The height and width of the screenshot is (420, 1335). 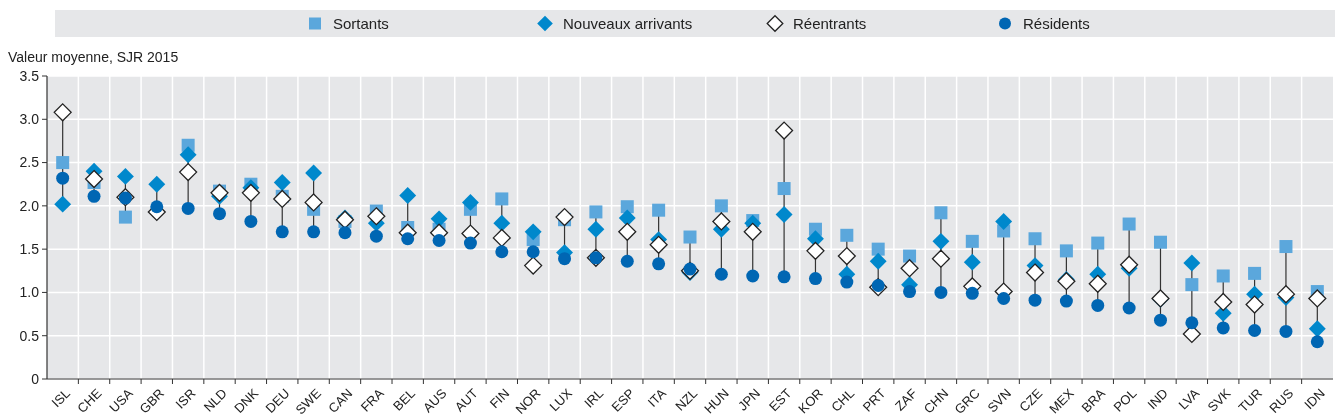 I want to click on legend-label: Réentrants, so click(x=830, y=23).